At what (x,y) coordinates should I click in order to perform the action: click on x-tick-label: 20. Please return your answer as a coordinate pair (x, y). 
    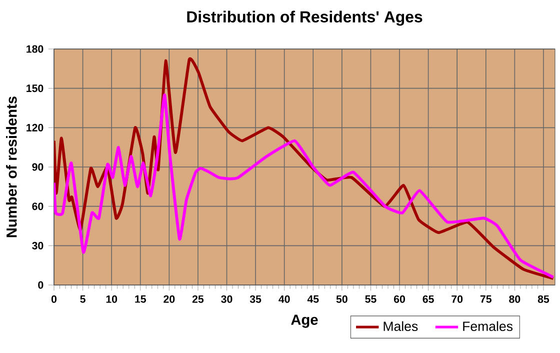
    Looking at the image, I should click on (169, 299).